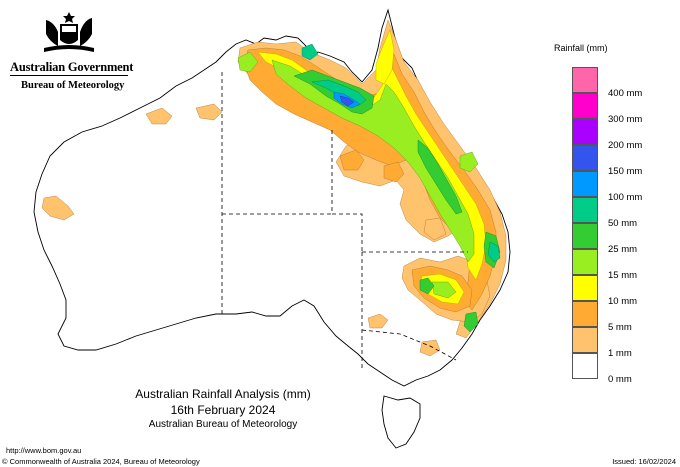  I want to click on map-credit: Australian Bureau of Meteorology, so click(223, 424).